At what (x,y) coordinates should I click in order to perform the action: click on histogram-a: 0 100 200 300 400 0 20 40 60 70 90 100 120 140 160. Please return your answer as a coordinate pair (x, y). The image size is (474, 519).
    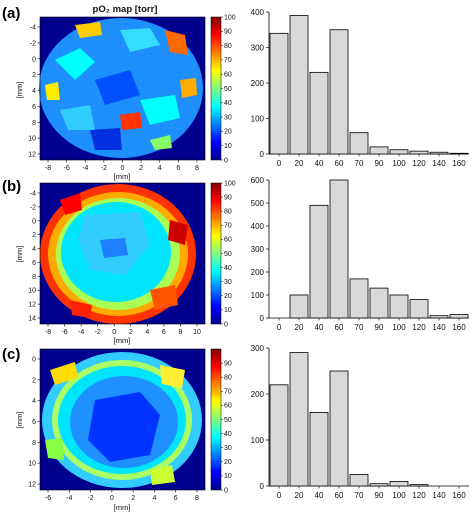
    Looking at the image, I should click on (360, 88).